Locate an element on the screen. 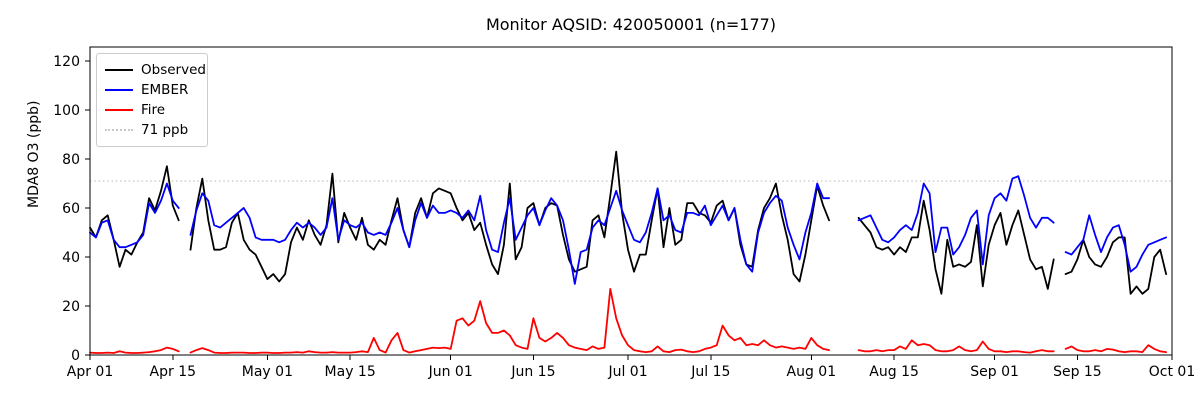 The width and height of the screenshot is (1200, 400). fire-line-swatch is located at coordinates (119, 110).